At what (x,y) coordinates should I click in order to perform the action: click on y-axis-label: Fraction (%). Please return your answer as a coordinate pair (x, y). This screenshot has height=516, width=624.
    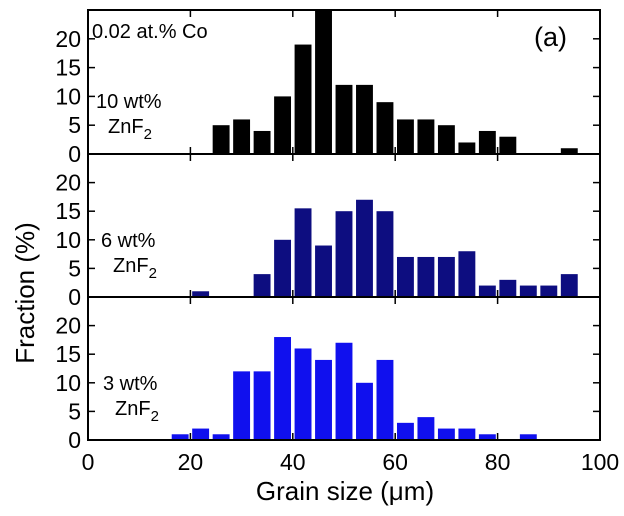
    Looking at the image, I should click on (25, 293).